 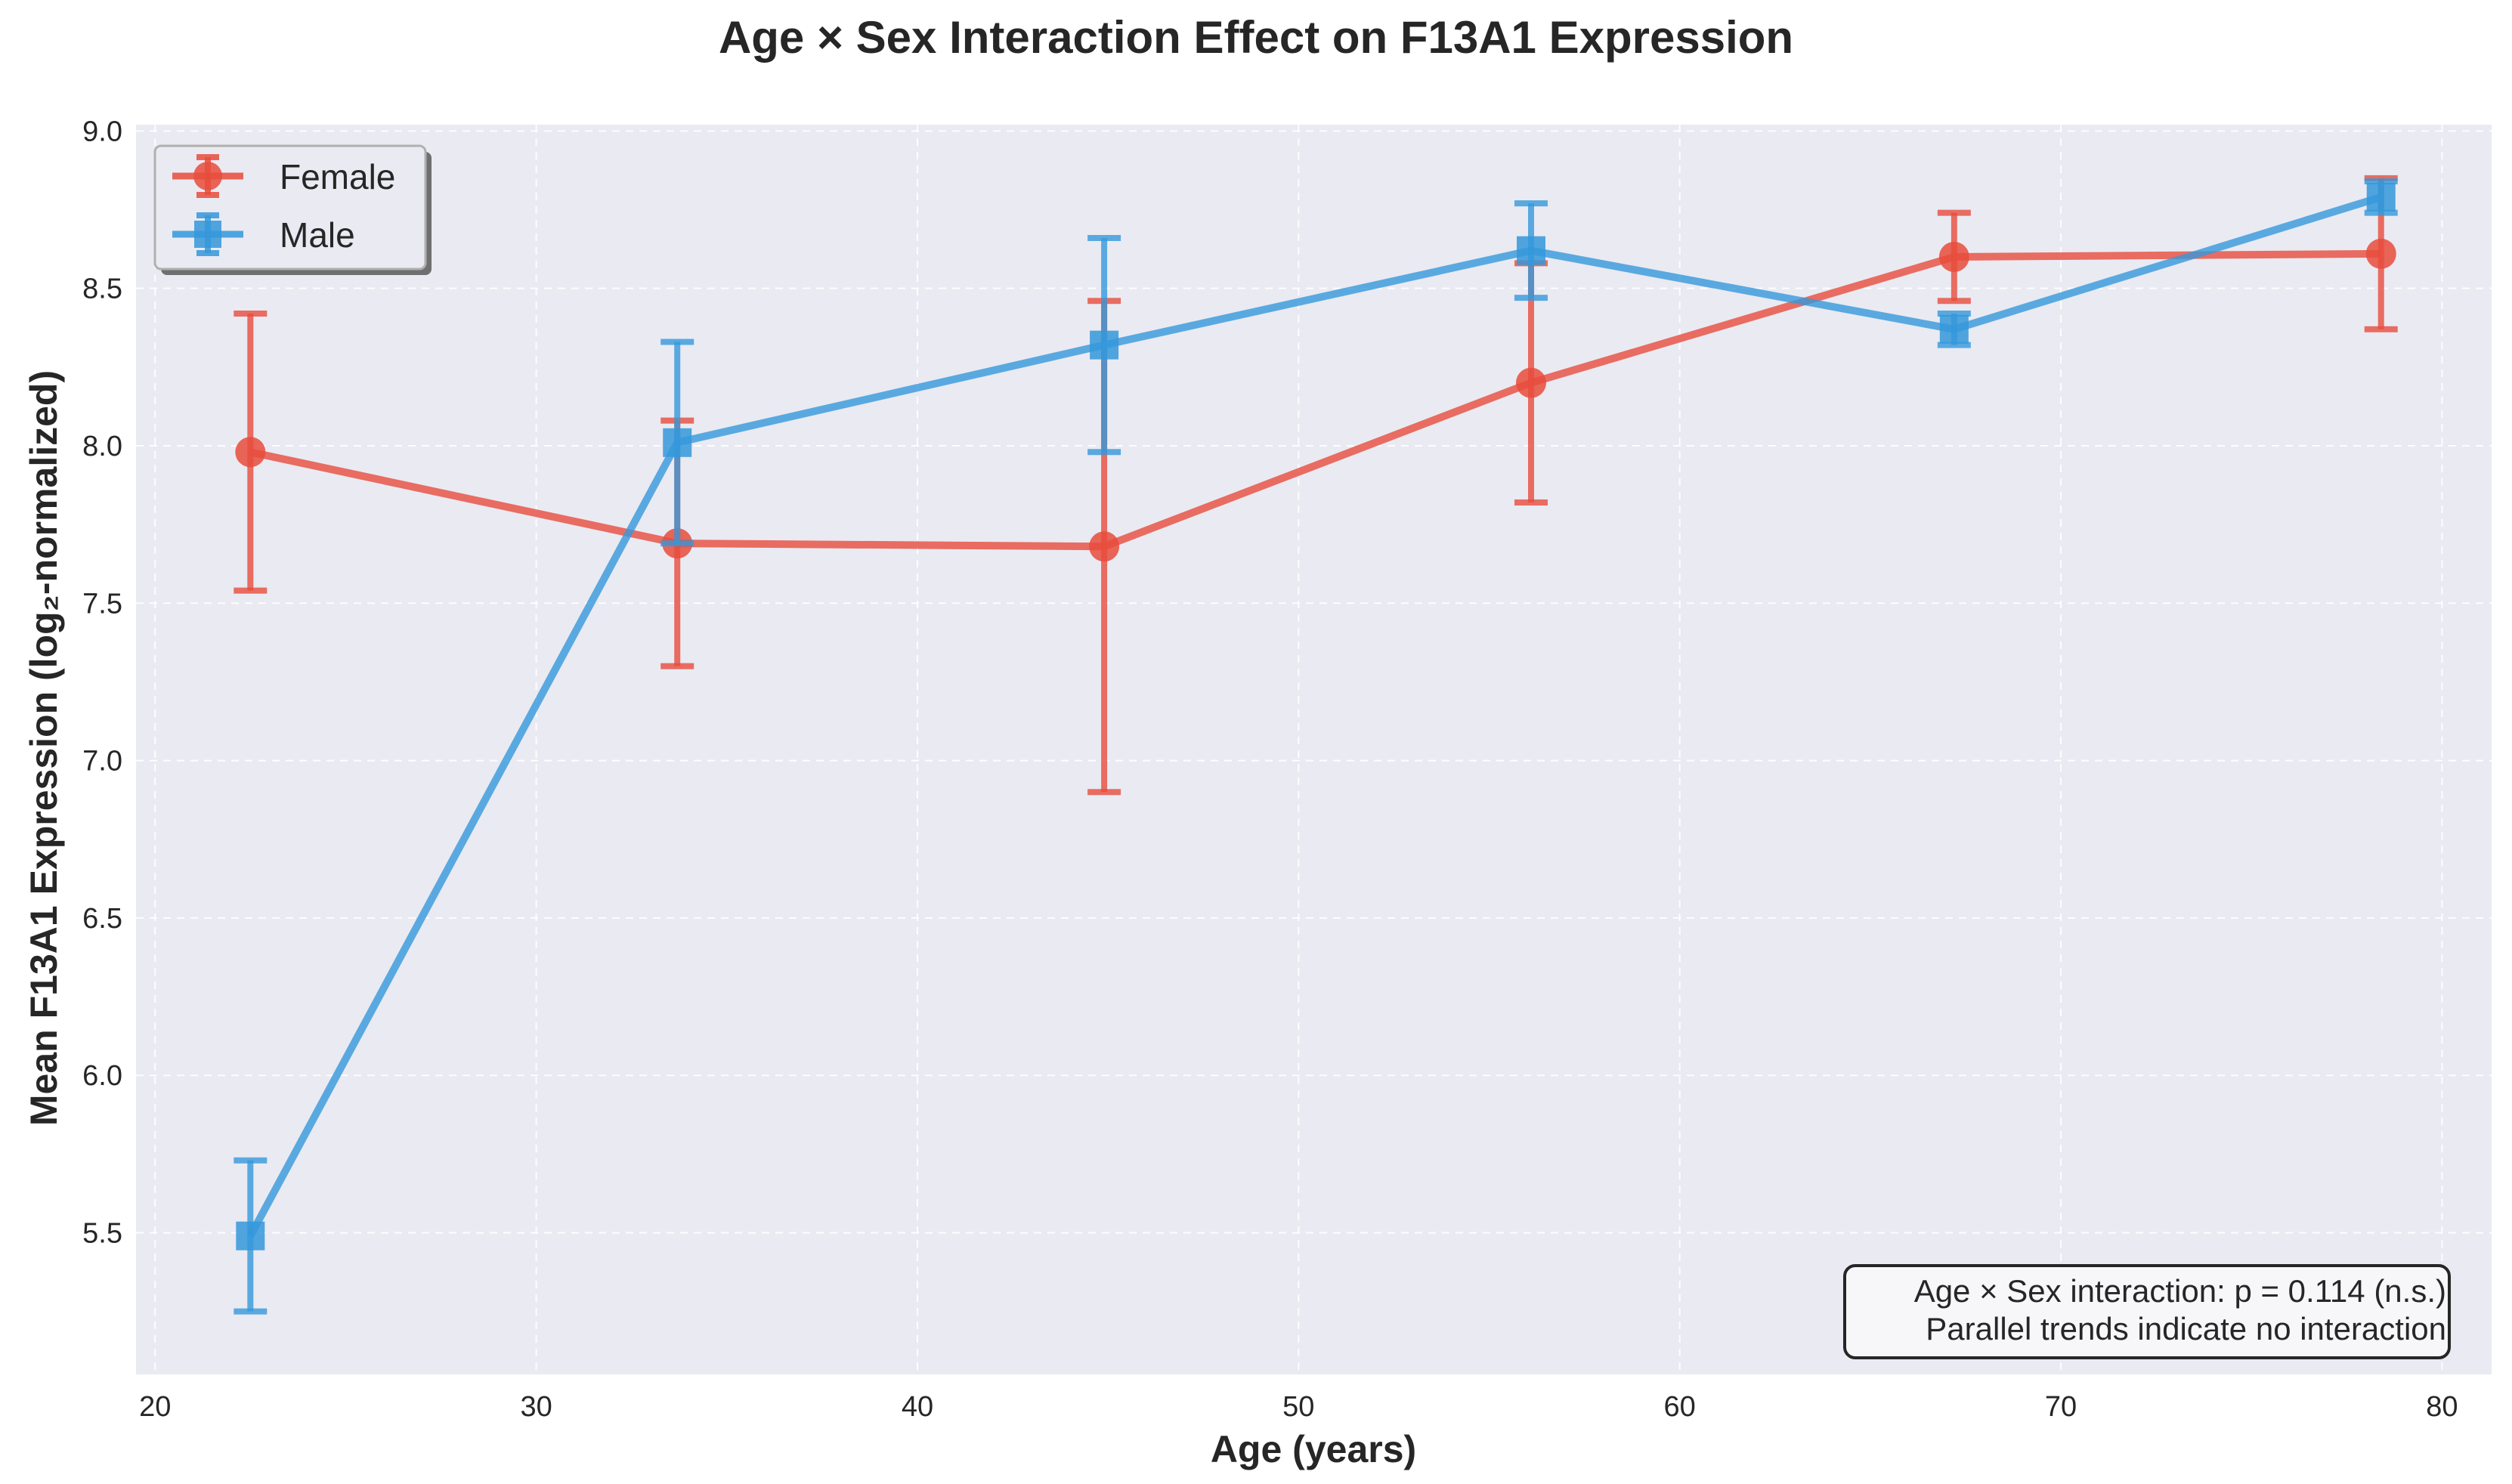 What do you see at coordinates (208, 176) in the screenshot?
I see `legend-female-marker` at bounding box center [208, 176].